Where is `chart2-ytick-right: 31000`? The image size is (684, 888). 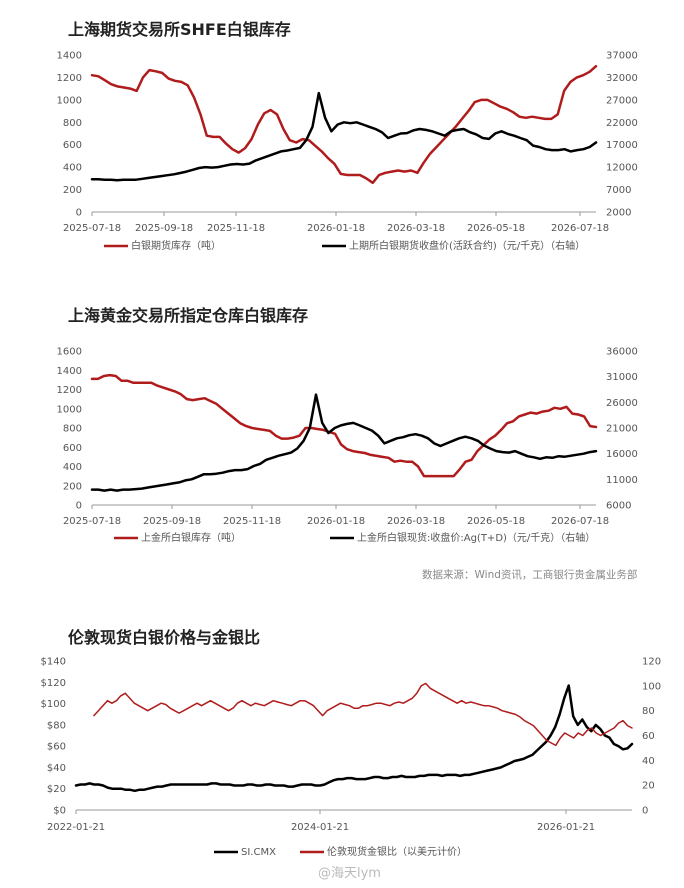 chart2-ytick-right: 31000 is located at coordinates (622, 377).